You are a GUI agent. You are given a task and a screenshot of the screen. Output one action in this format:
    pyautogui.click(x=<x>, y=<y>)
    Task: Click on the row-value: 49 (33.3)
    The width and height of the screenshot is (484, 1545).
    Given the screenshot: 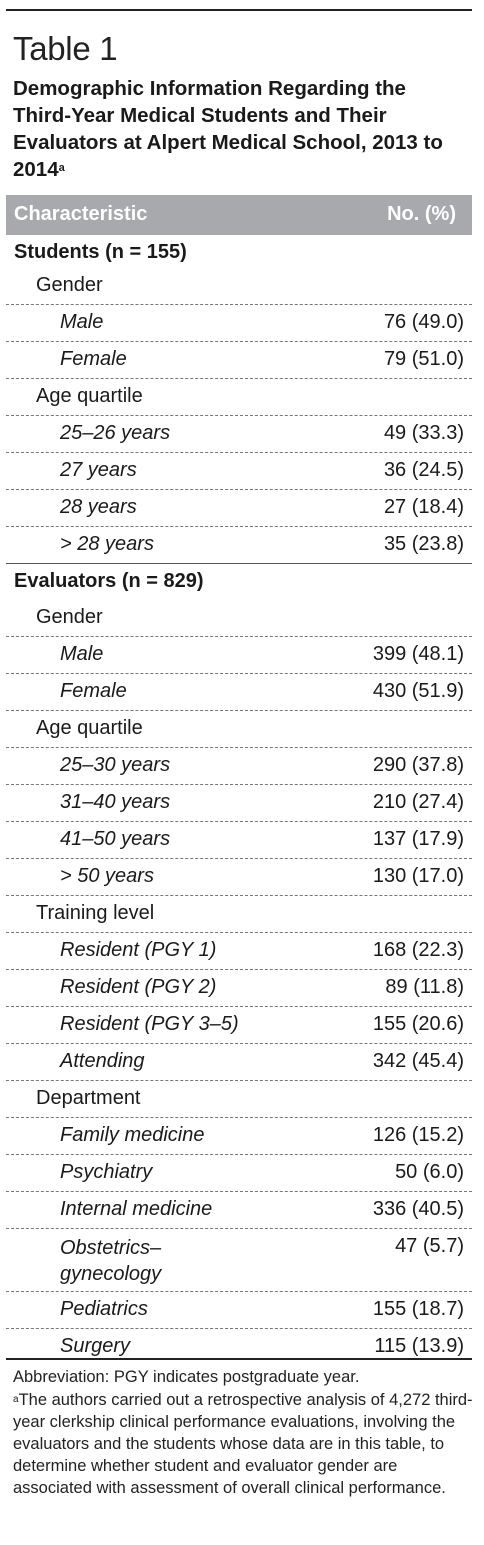 What is the action you would take?
    pyautogui.click(x=423, y=433)
    